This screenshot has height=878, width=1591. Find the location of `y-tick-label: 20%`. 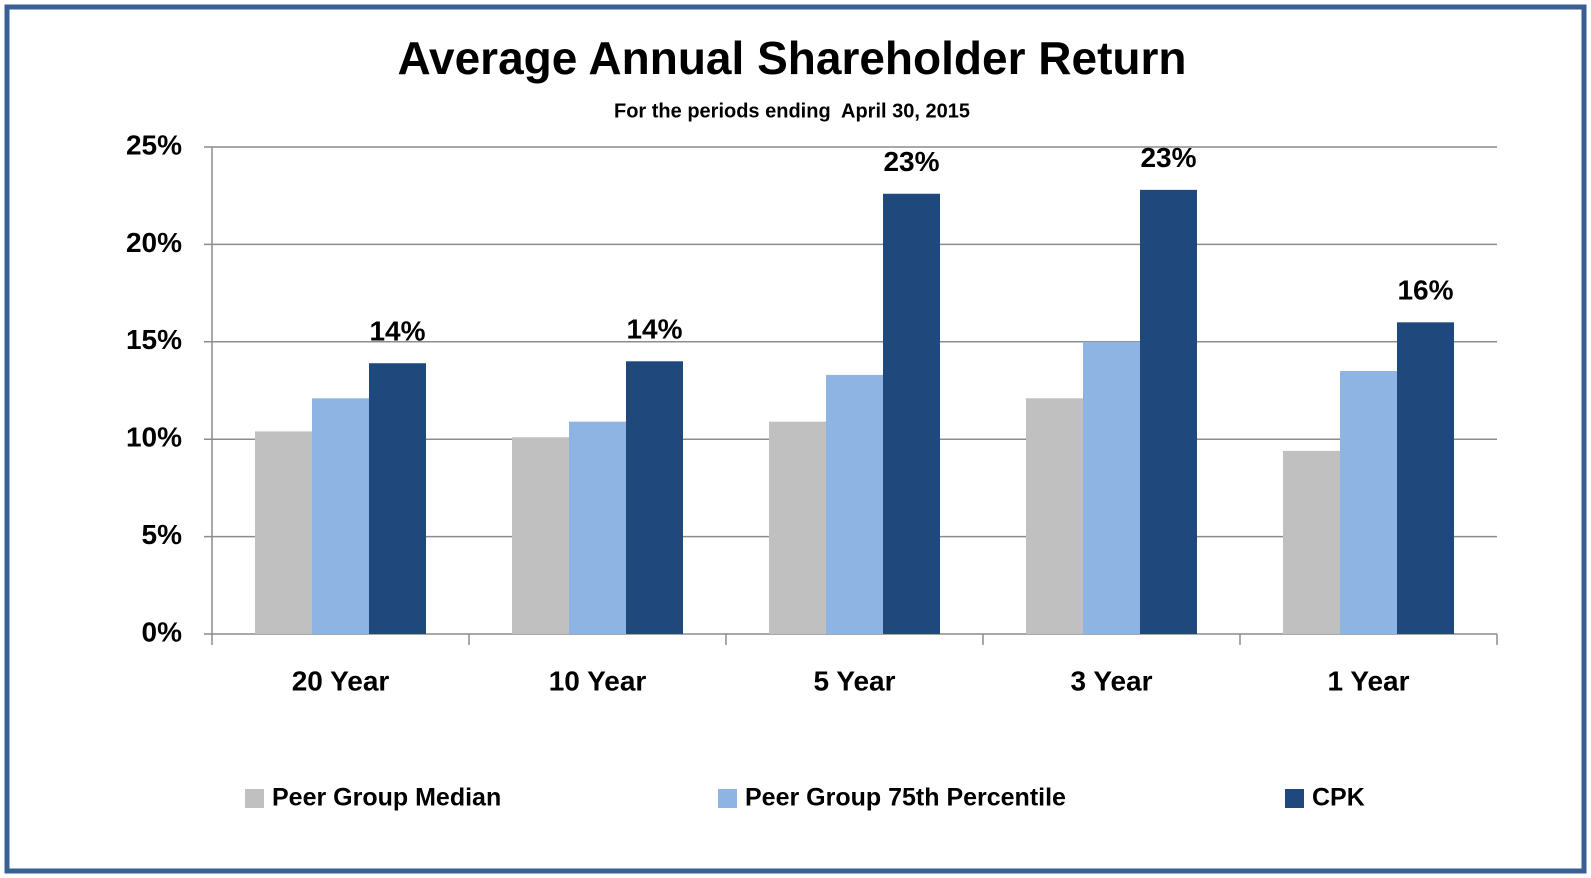

y-tick-label: 20% is located at coordinates (154, 242).